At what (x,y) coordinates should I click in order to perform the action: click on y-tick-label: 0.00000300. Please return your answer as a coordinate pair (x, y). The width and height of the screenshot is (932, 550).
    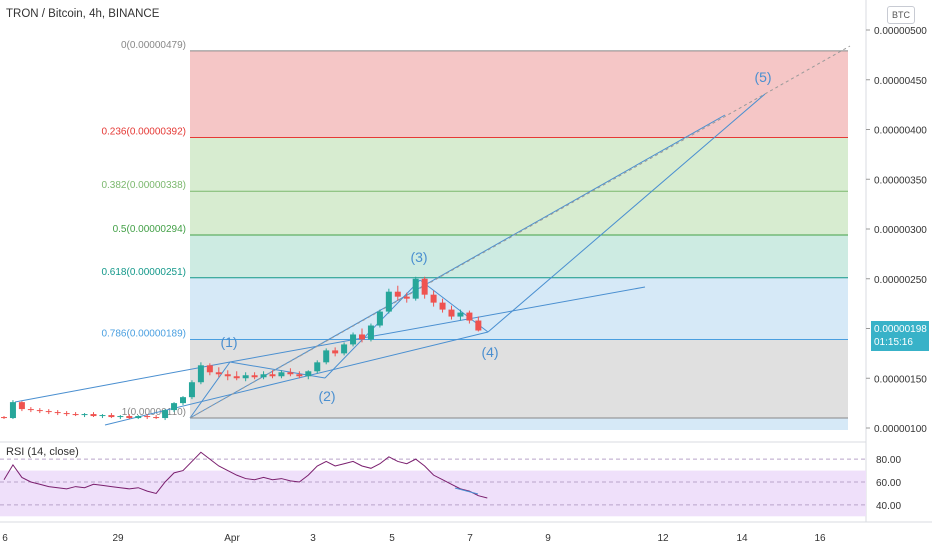
    Looking at the image, I should click on (900, 230).